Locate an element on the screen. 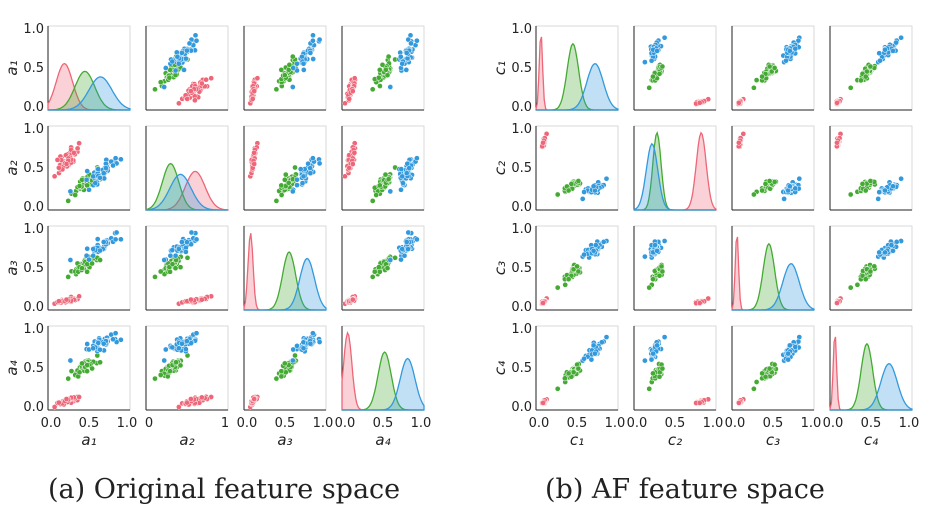 The image size is (938, 516). panel-r4-c4: 0.0 0.5 1.0 c₄ is located at coordinates (871, 387).